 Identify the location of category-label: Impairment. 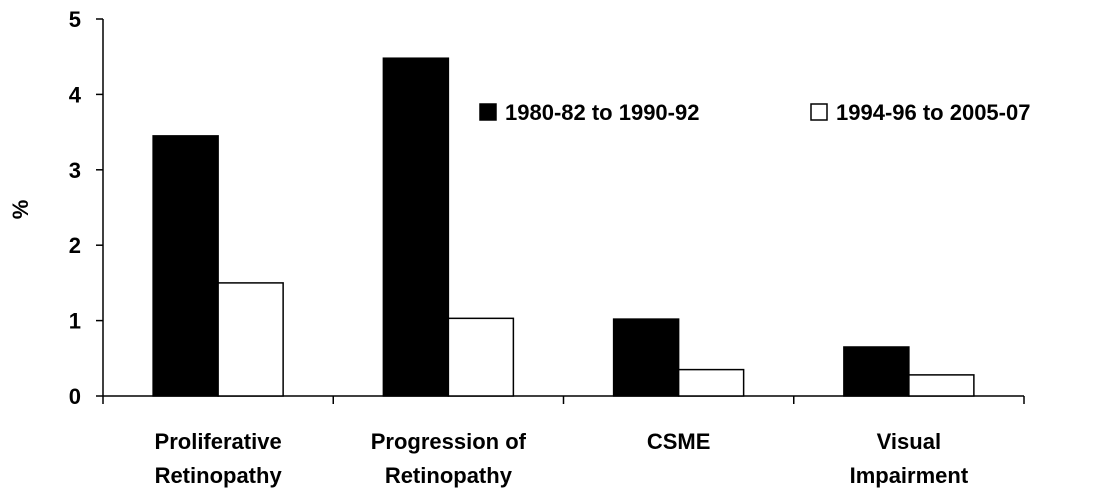
(909, 475).